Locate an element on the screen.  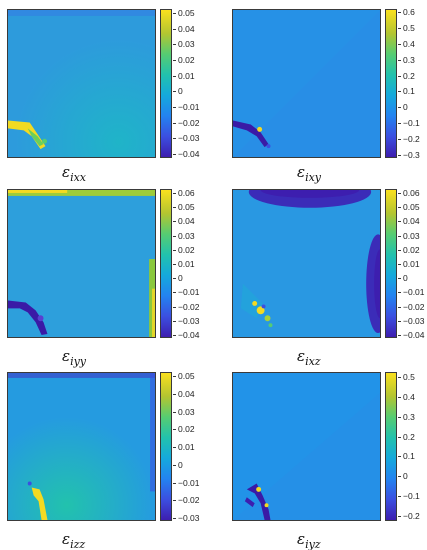
caption-iyz: εiyz is located at coordinates (309, 540).